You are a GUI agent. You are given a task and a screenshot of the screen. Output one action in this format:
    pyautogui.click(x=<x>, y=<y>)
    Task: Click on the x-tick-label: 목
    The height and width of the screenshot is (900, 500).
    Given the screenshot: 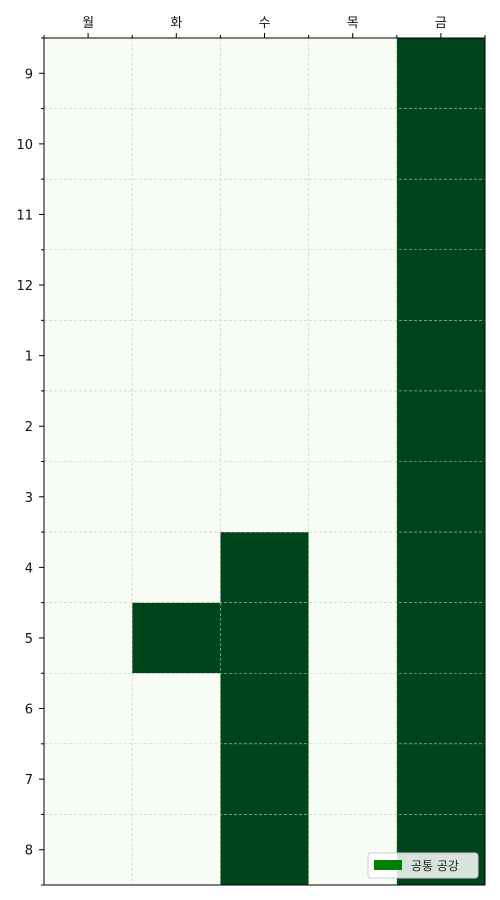 What is the action you would take?
    pyautogui.click(x=353, y=23)
    